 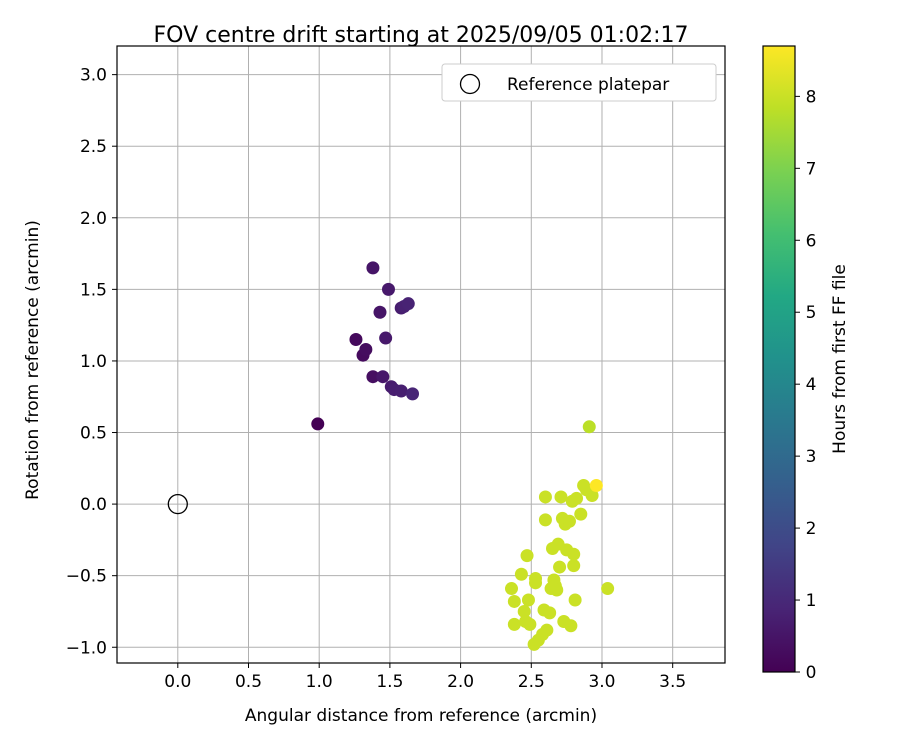 I want to click on colorbar-tick-label: 1, so click(x=811, y=601).